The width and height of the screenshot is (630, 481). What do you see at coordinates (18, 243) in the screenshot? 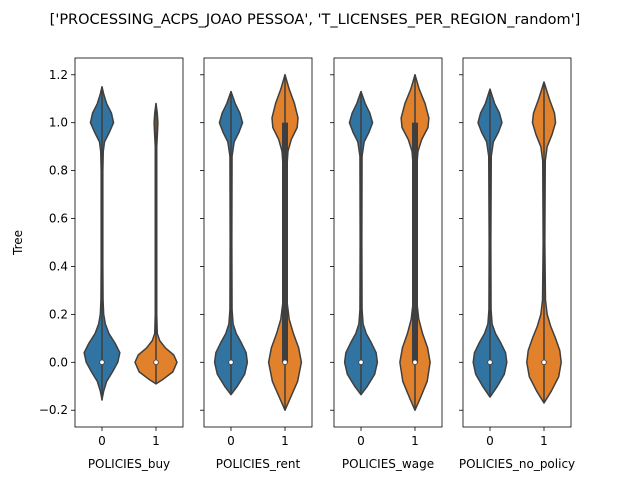
I see `y-axis-label: Tree` at bounding box center [18, 243].